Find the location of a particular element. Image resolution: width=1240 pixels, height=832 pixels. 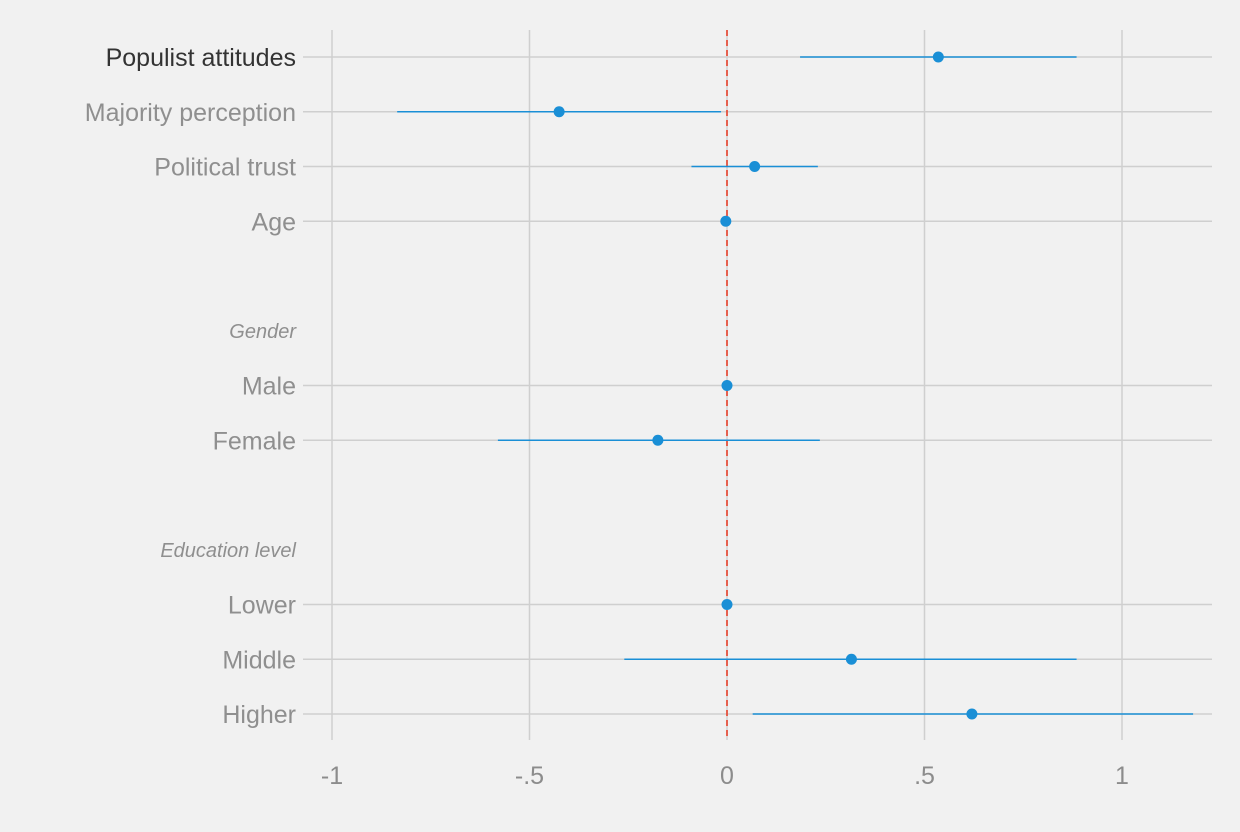

y-tick-label: Middle is located at coordinates (259, 660).